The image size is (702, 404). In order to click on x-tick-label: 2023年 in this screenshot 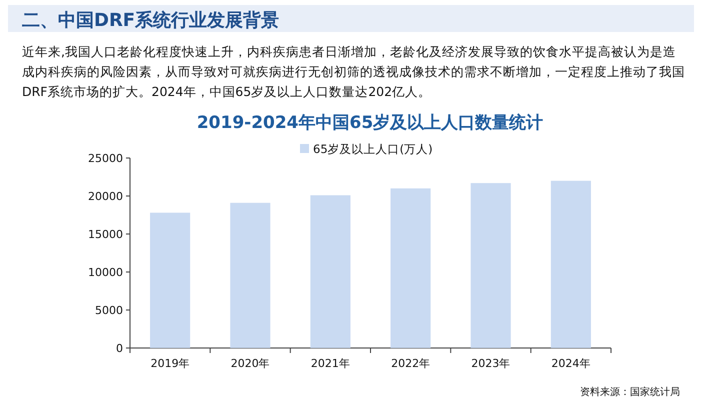, I will do `click(490, 363)`.